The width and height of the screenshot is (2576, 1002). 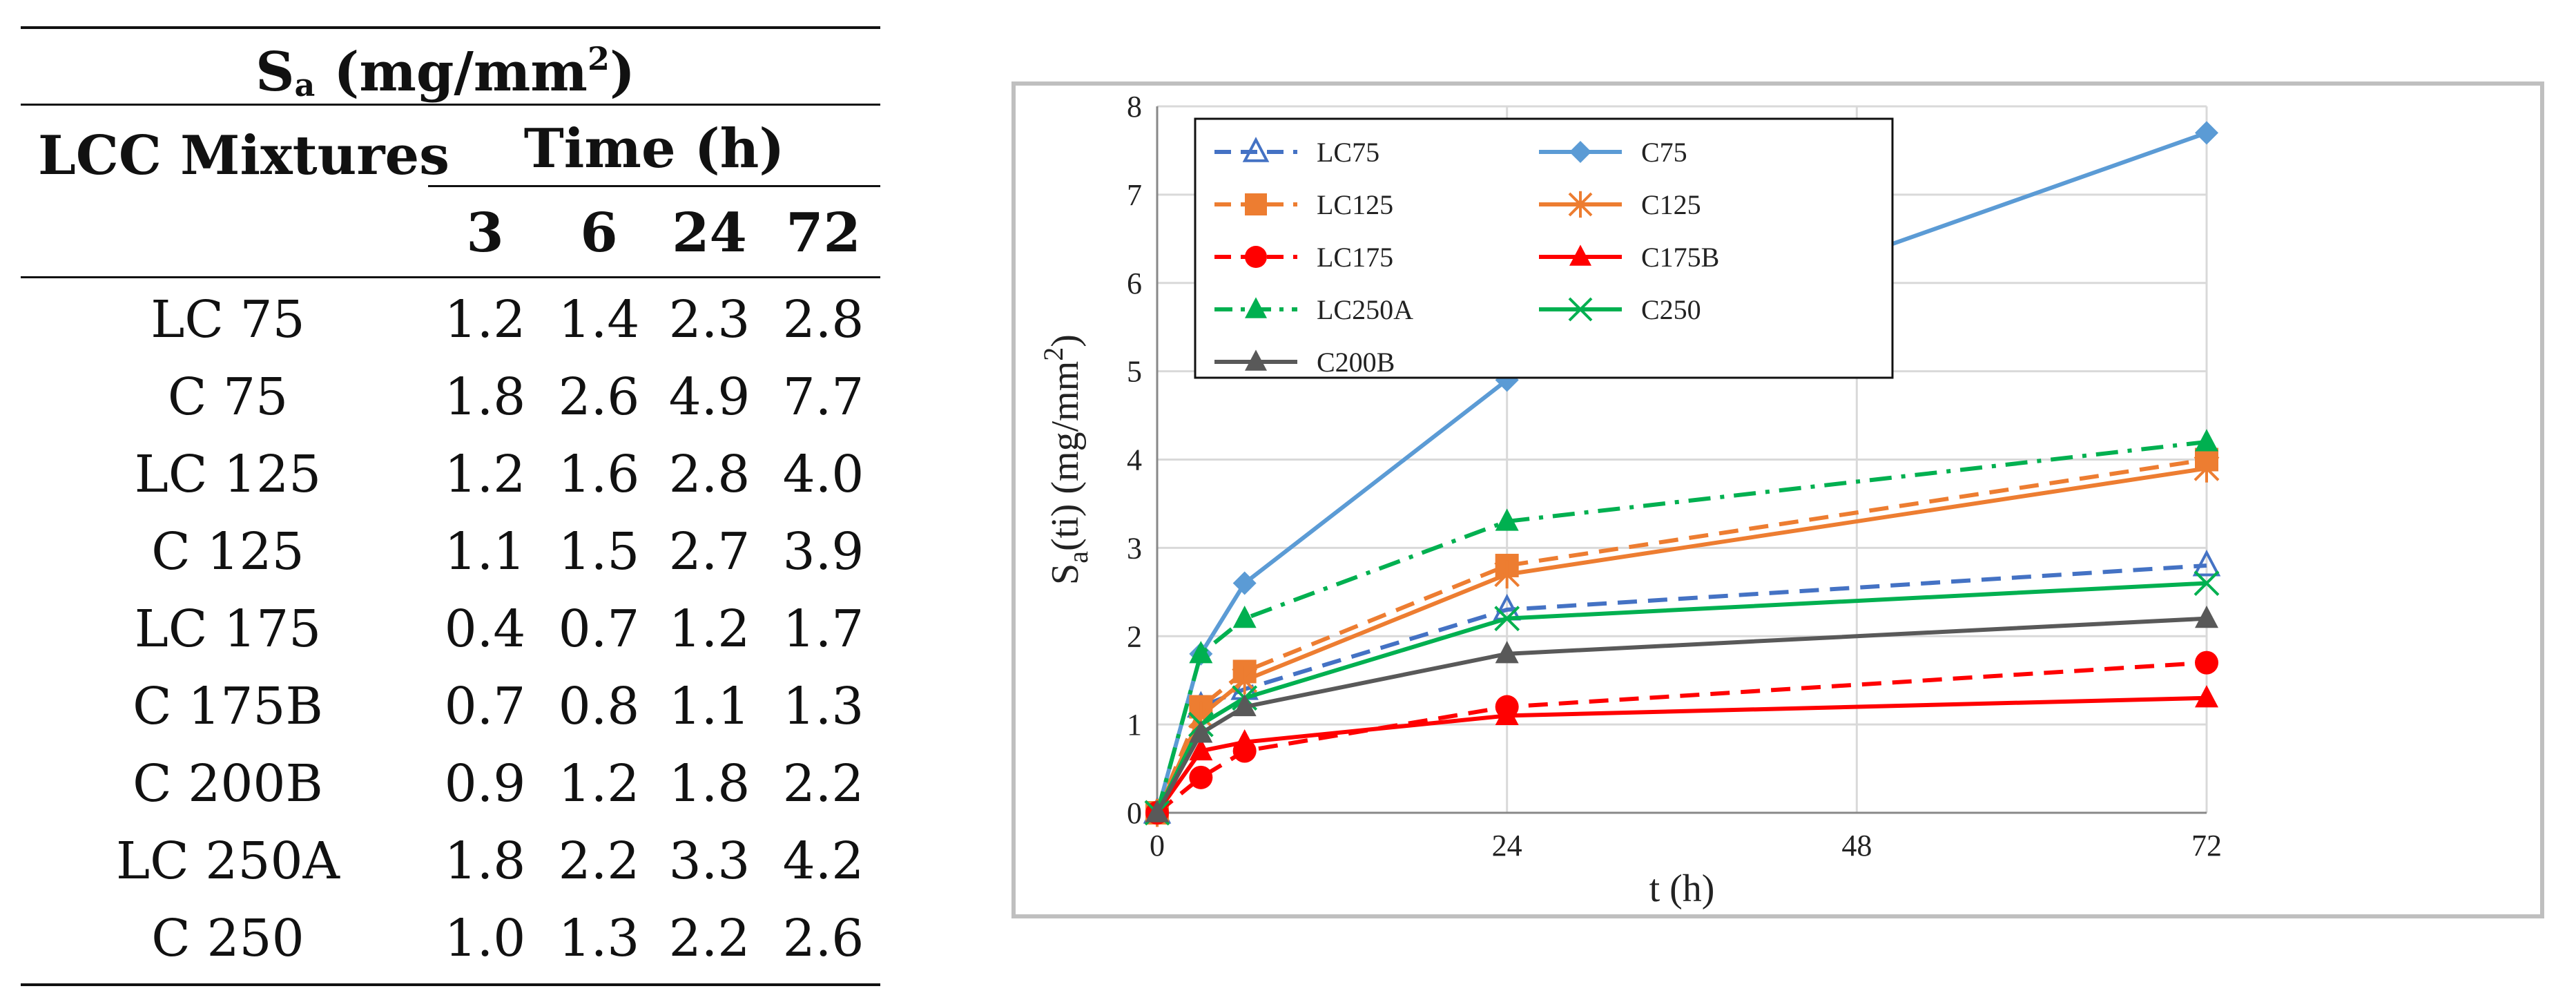 I want to click on time-3: 3, so click(x=485, y=233).